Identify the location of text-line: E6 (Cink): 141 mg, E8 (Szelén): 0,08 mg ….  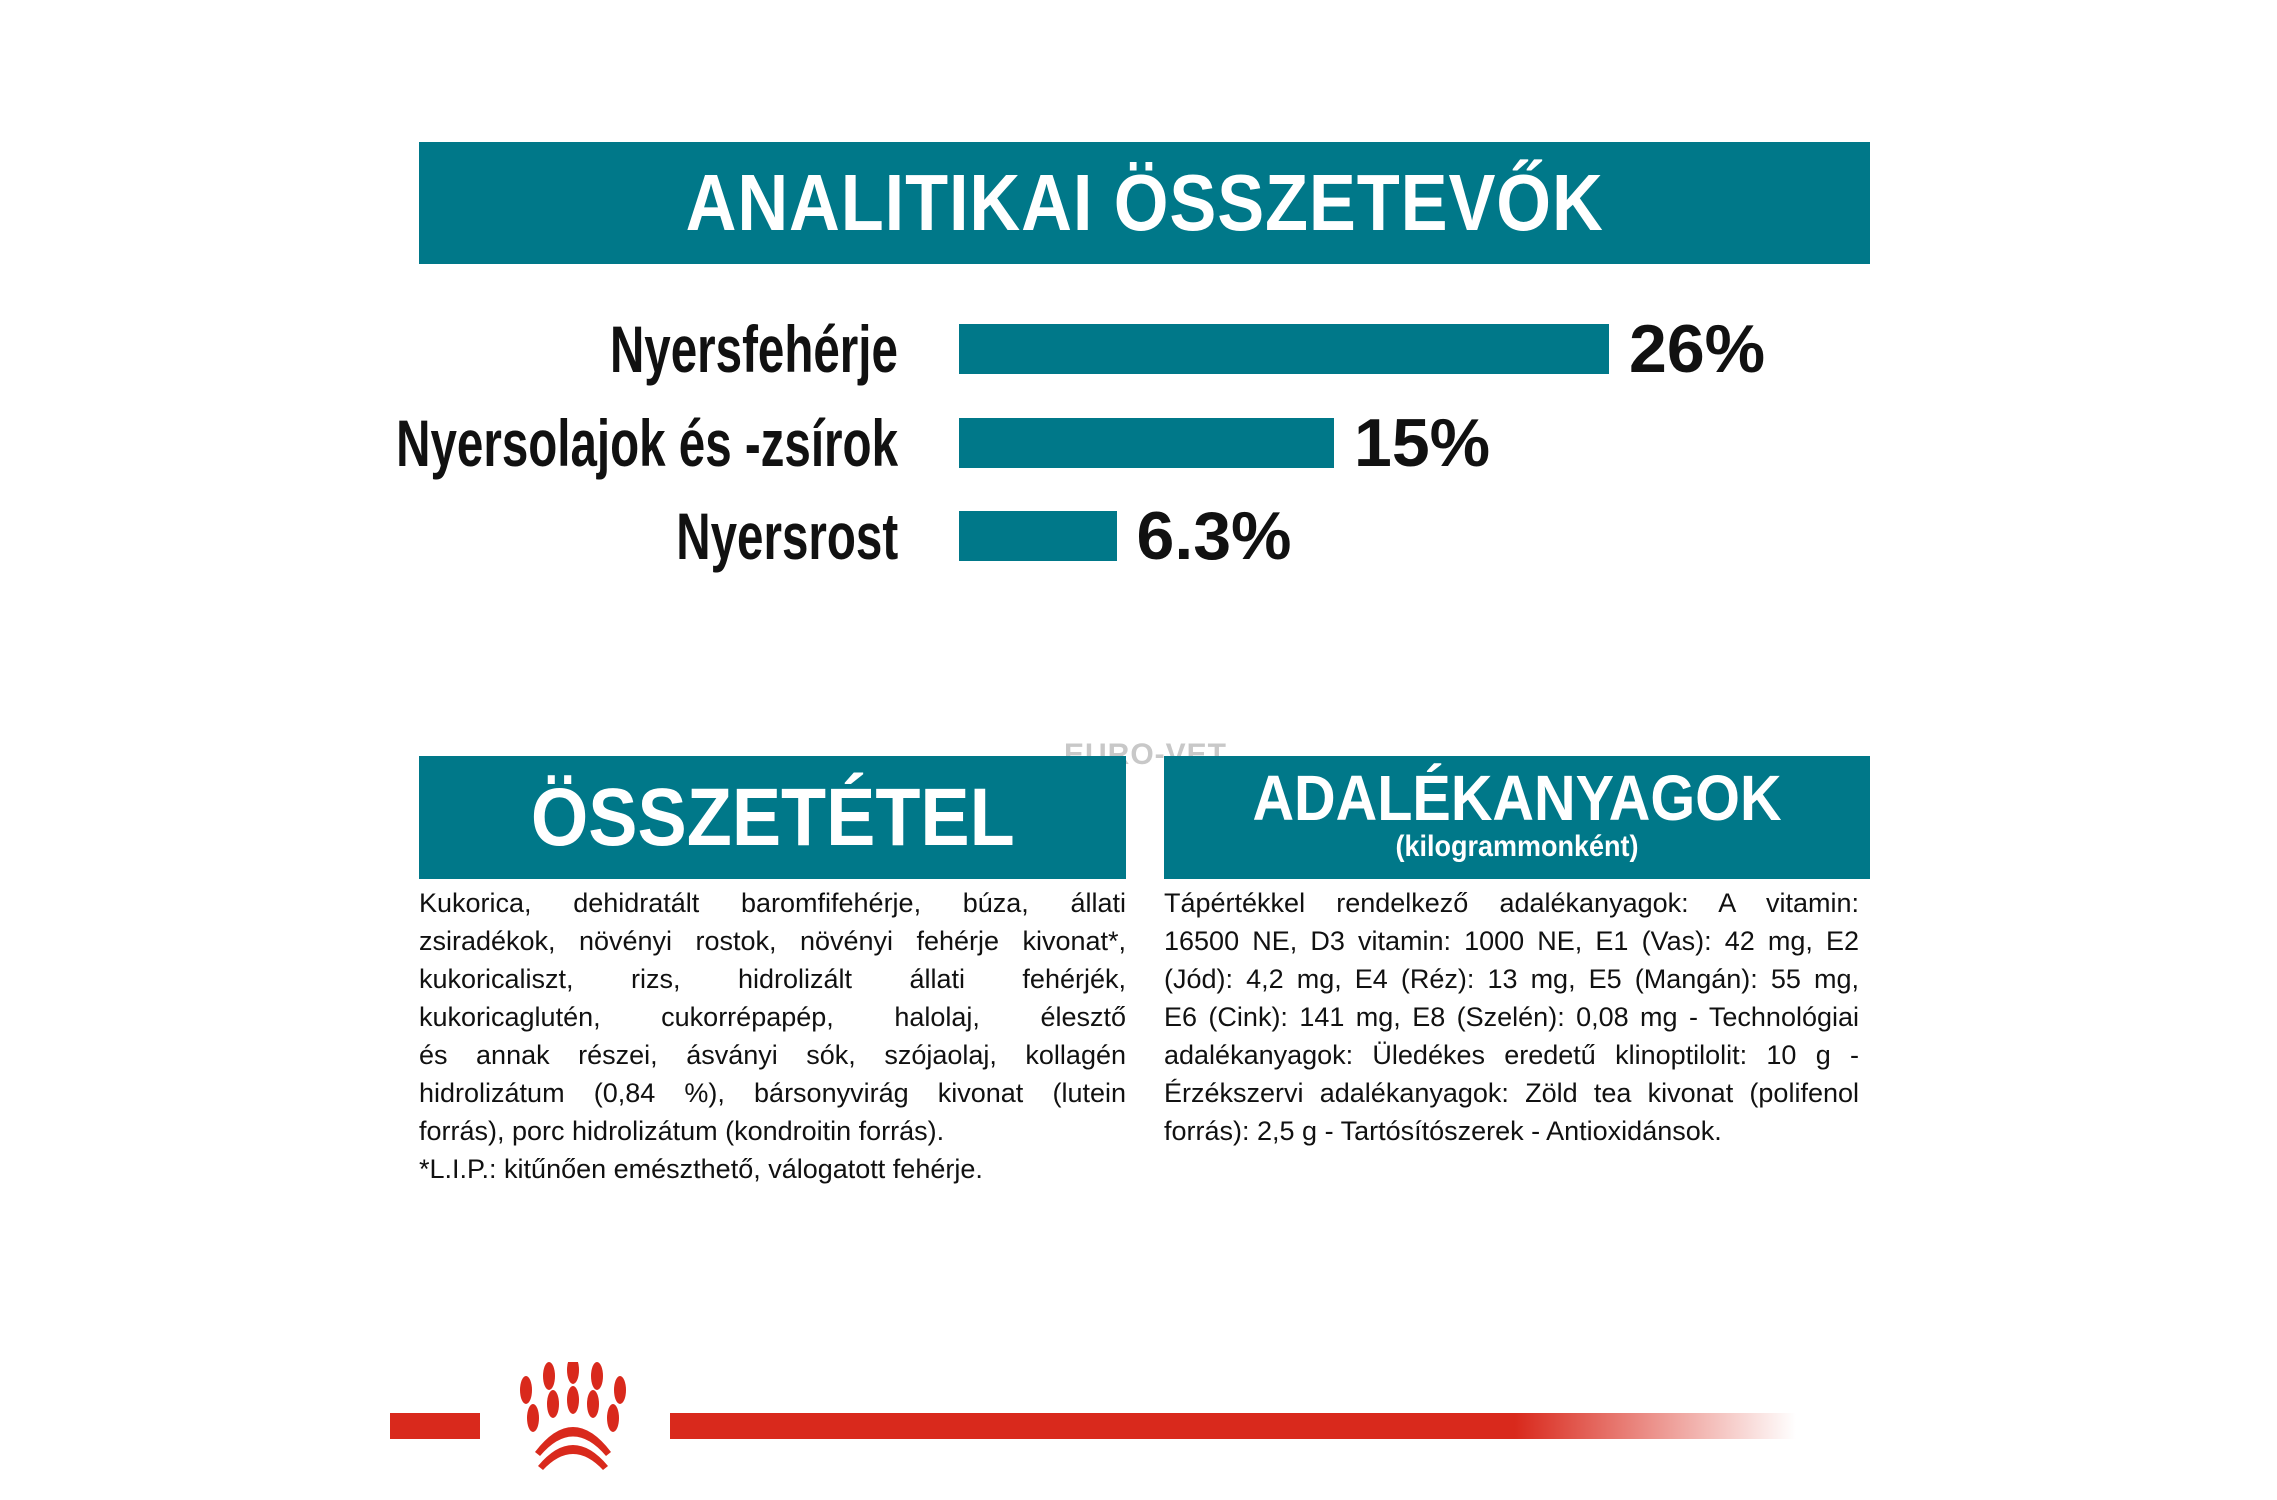
(1511, 1017).